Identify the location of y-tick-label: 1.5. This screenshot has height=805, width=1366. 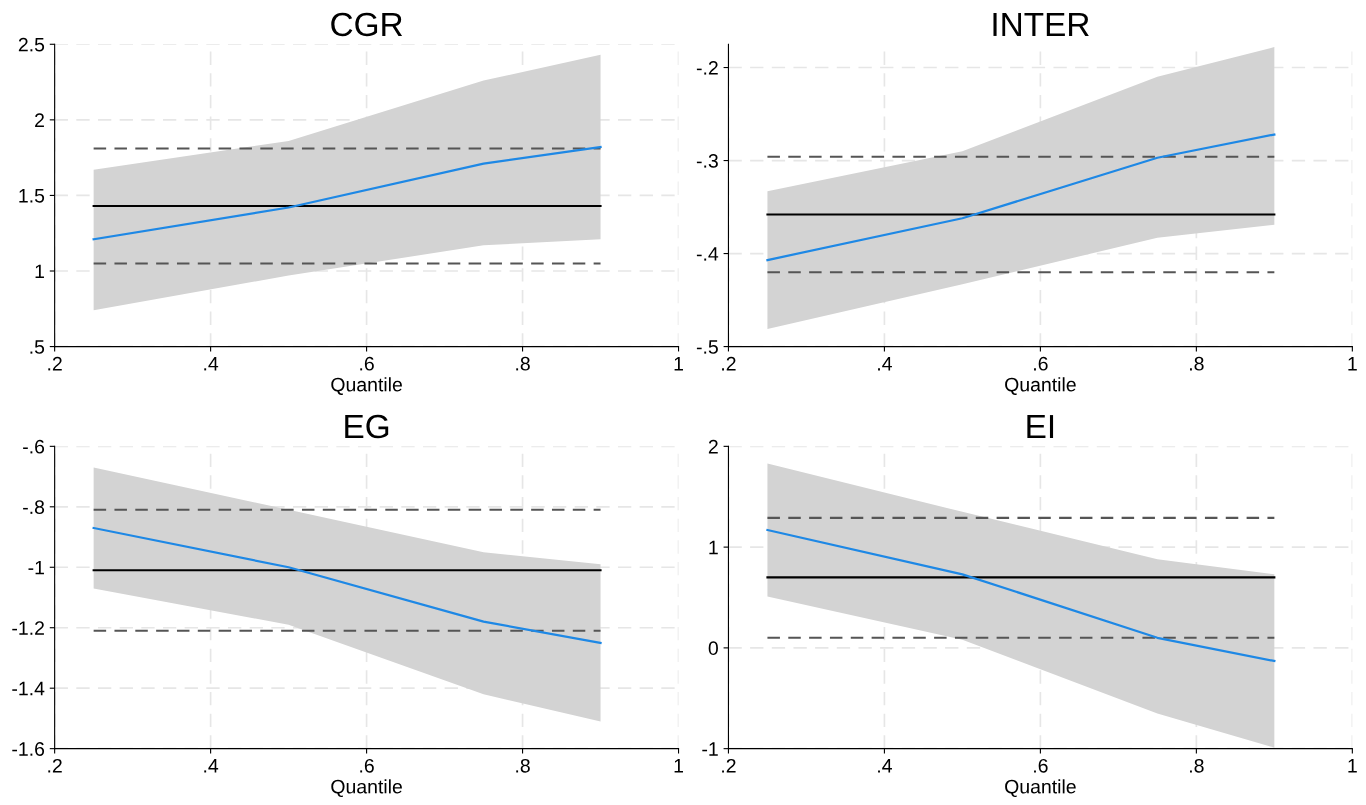
(32, 196).